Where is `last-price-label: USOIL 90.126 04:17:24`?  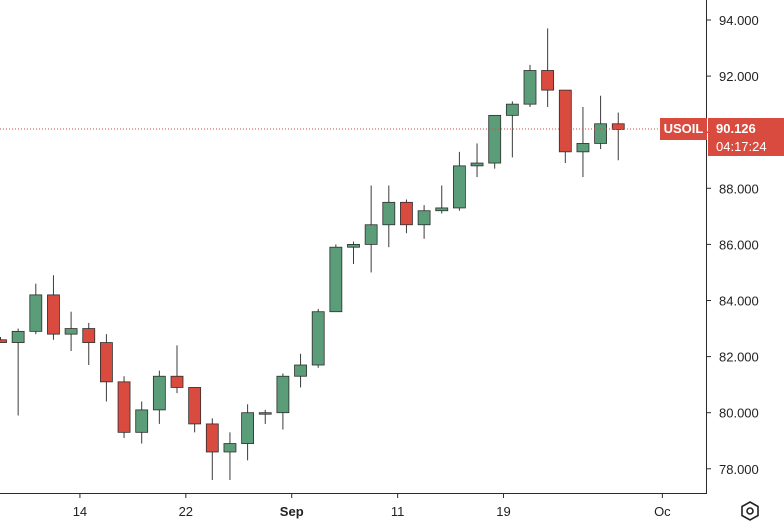
last-price-label: USOIL 90.126 04:17:24 is located at coordinates (722, 137).